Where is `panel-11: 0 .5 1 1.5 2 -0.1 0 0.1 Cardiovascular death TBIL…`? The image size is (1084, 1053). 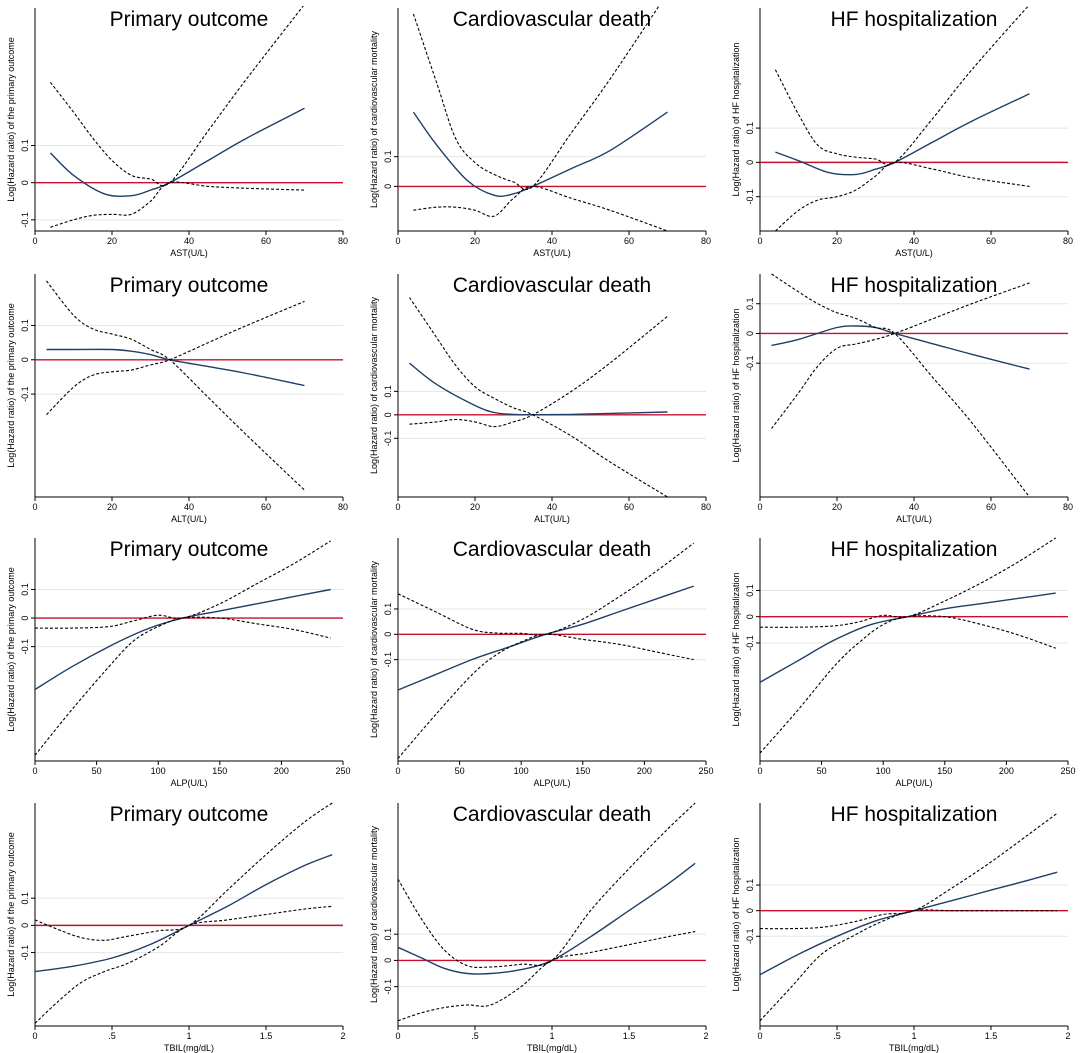 panel-11: 0 .5 1 1.5 2 -0.1 0 0.1 Cardiovascular death TBIL… is located at coordinates (539, 927).